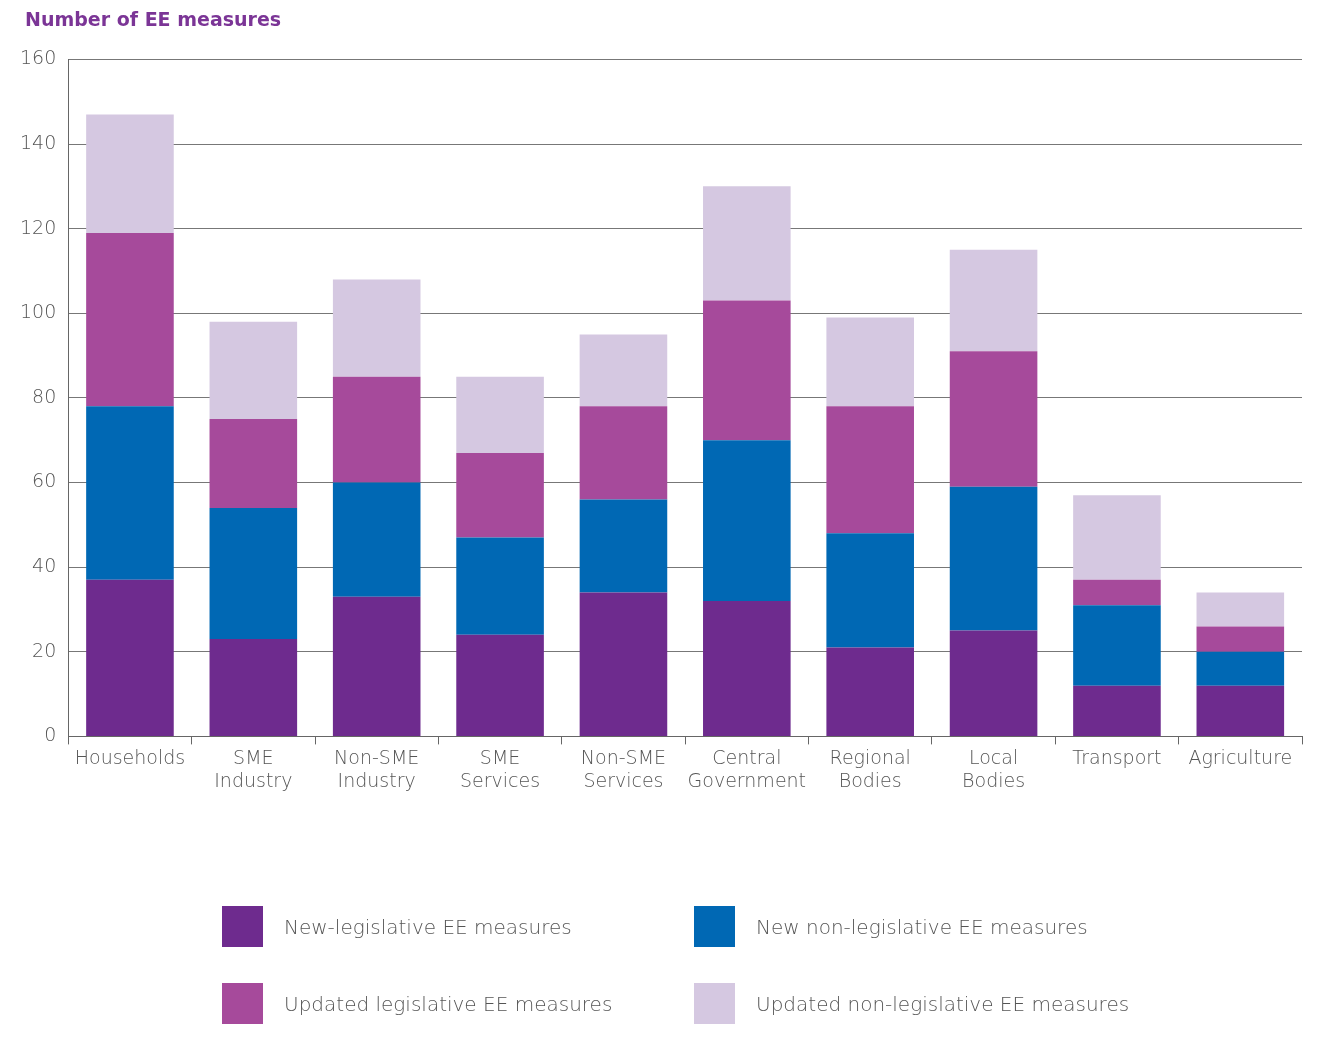  What do you see at coordinates (38, 226) in the screenshot?
I see `y-tick-label: 120` at bounding box center [38, 226].